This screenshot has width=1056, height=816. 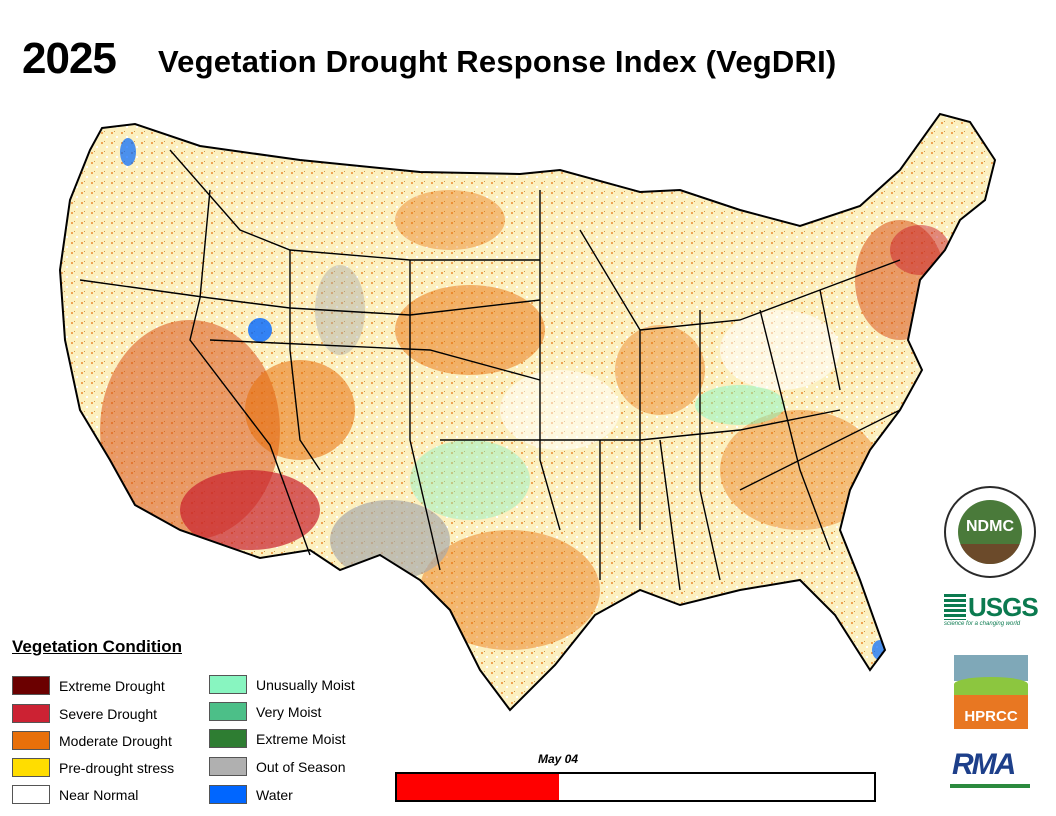 I want to click on rma-underline, so click(x=990, y=786).